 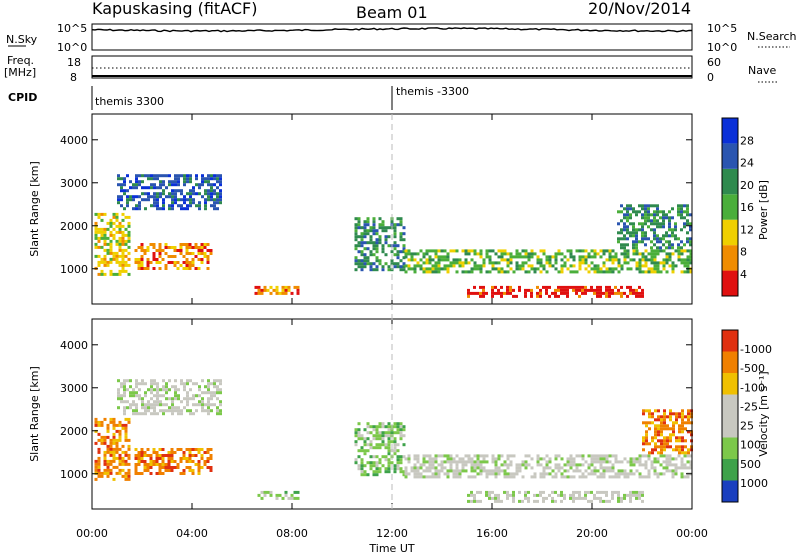 I want to click on site-title: Kapuskasing (fitACF), so click(x=174, y=9).